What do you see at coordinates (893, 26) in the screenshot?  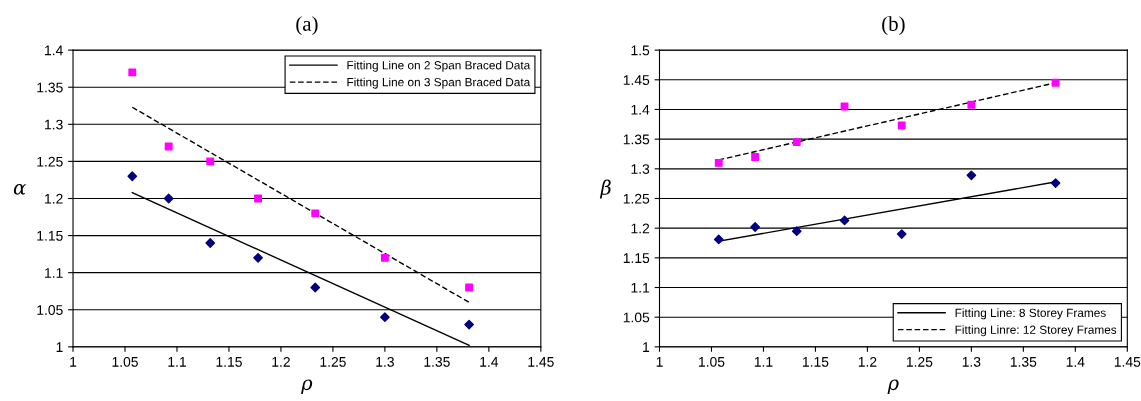 I see `chart-title: (b)` at bounding box center [893, 26].